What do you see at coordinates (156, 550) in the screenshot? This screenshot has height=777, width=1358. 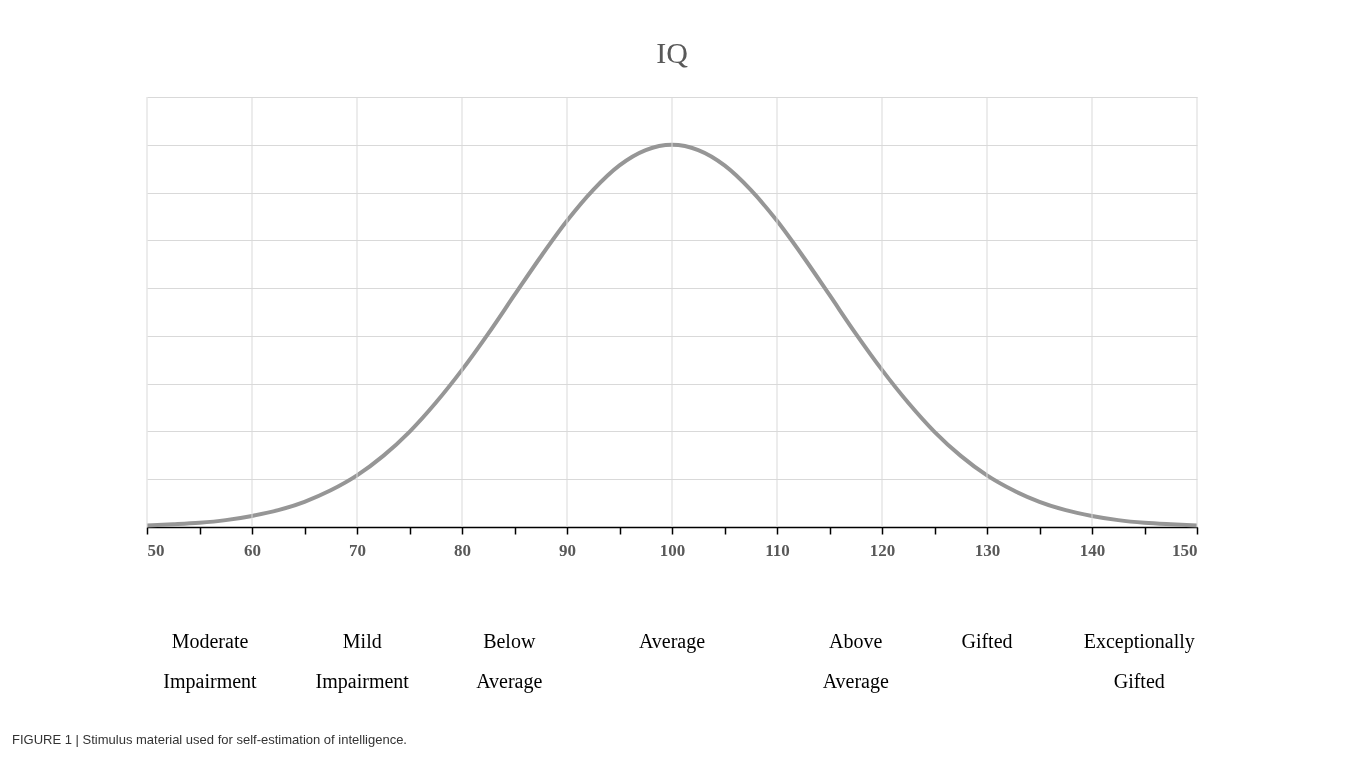 I see `x-tick-label: 50` at bounding box center [156, 550].